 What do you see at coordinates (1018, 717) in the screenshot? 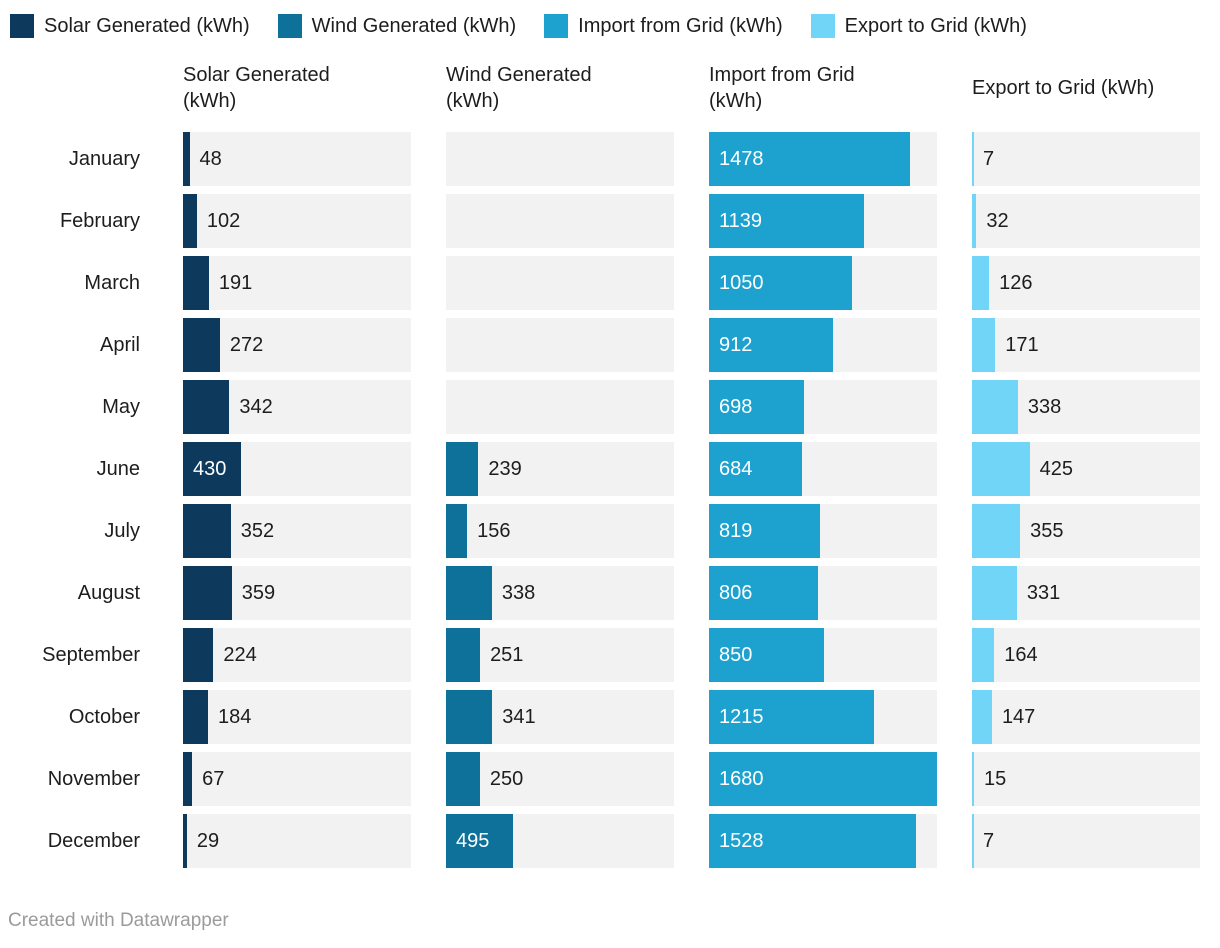
I see `bar-value-label: 147` at bounding box center [1018, 717].